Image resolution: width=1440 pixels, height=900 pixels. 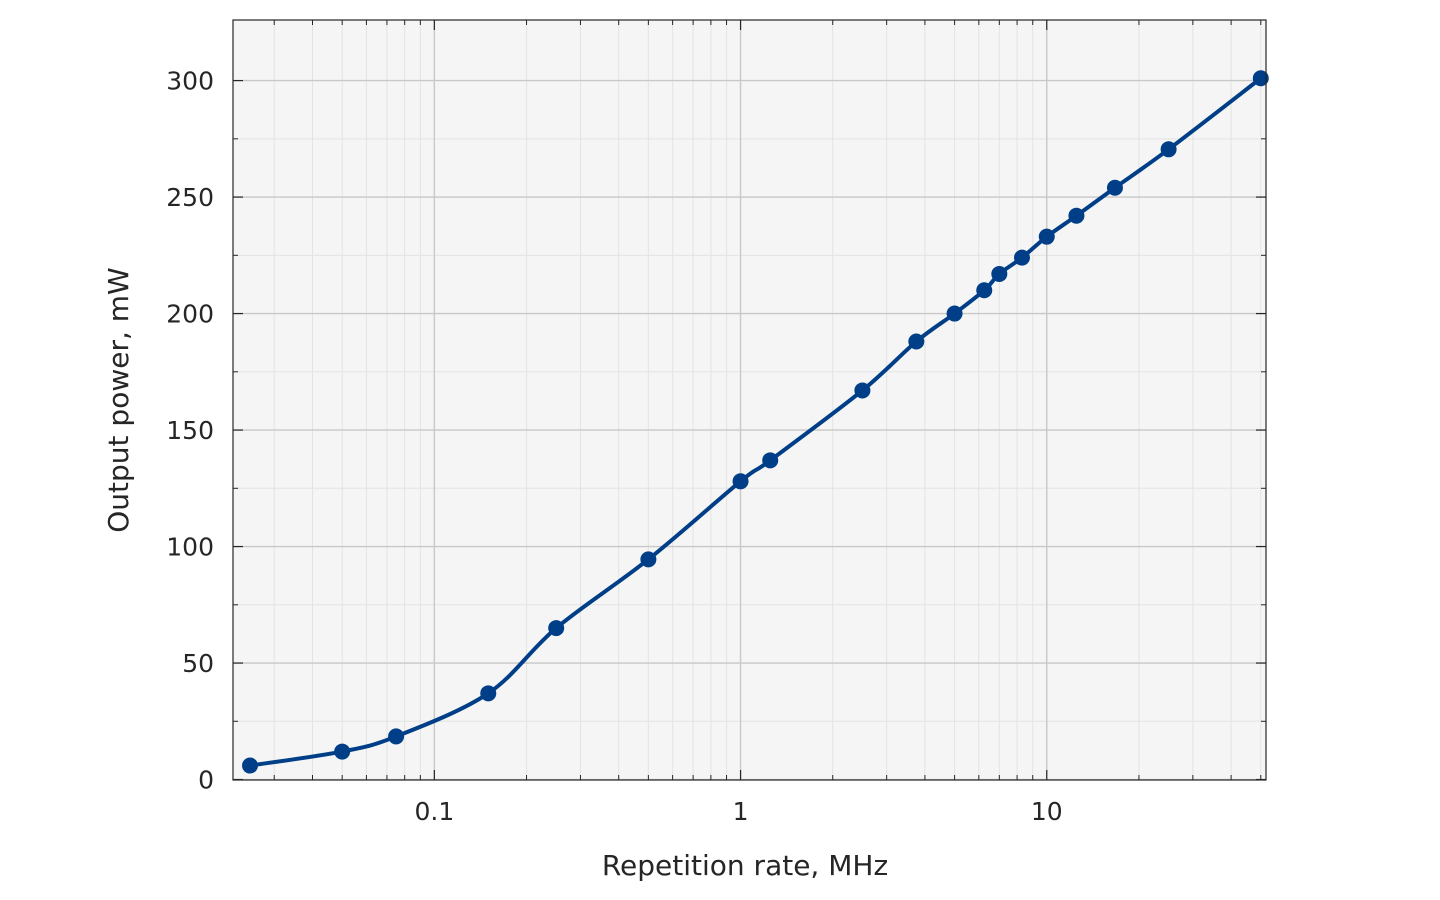 I want to click on y-tick-label: 0, so click(x=206, y=780).